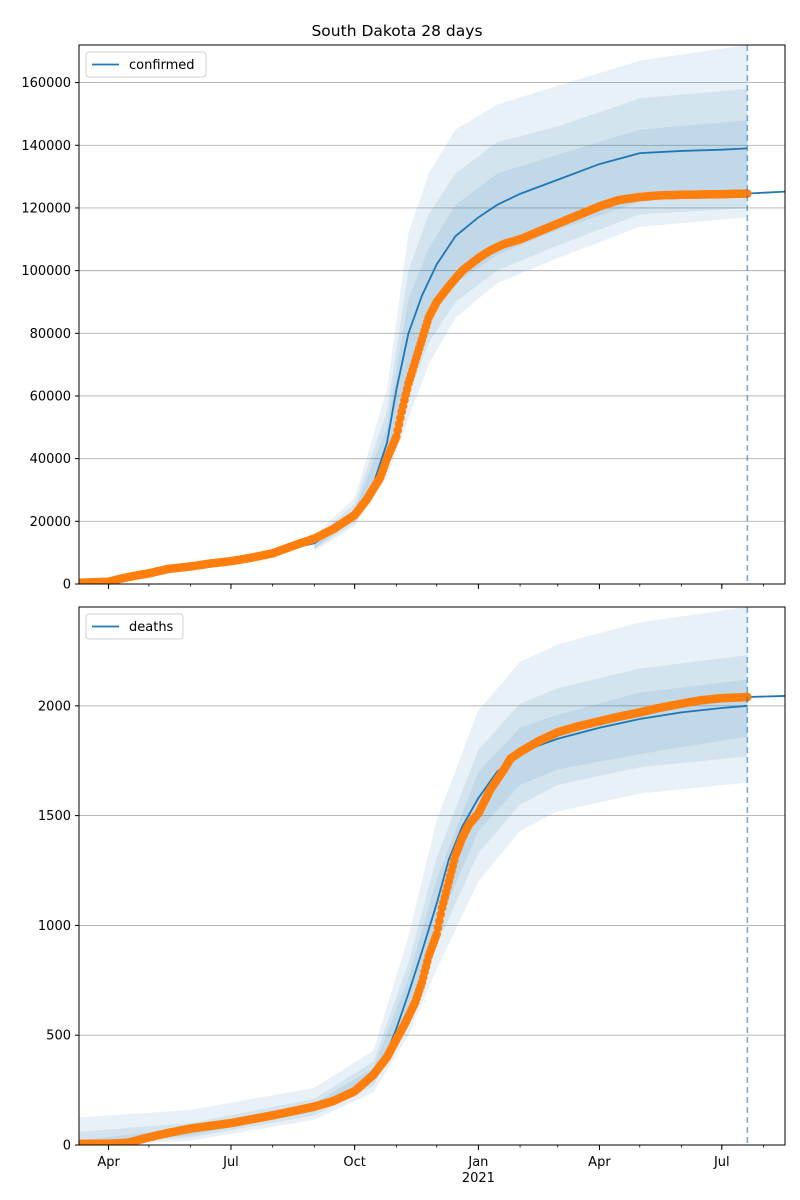 The width and height of the screenshot is (800, 1200). I want to click on y-tick-label: 140000, so click(46, 146).